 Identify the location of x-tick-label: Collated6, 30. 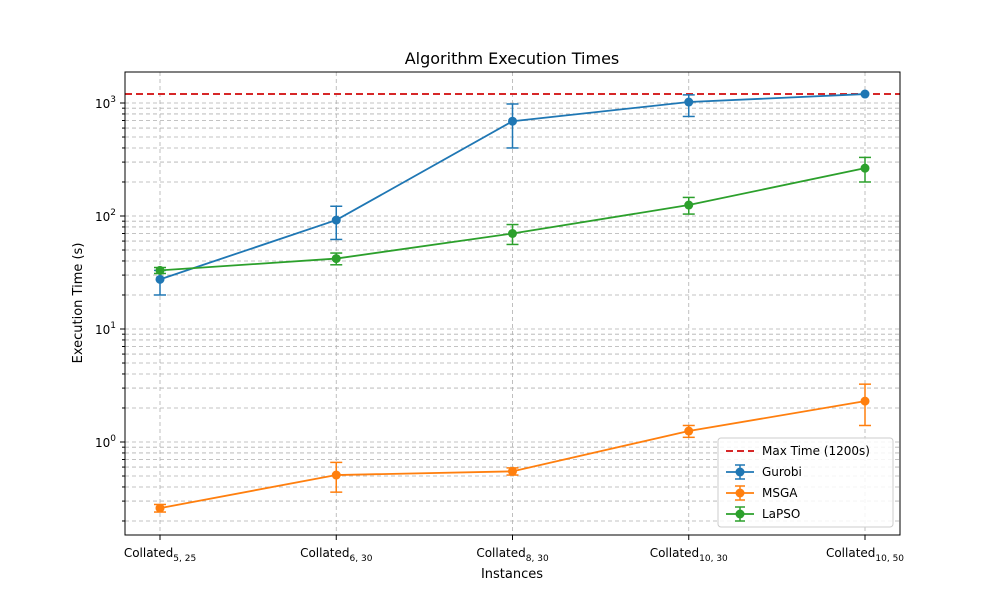
(336, 555).